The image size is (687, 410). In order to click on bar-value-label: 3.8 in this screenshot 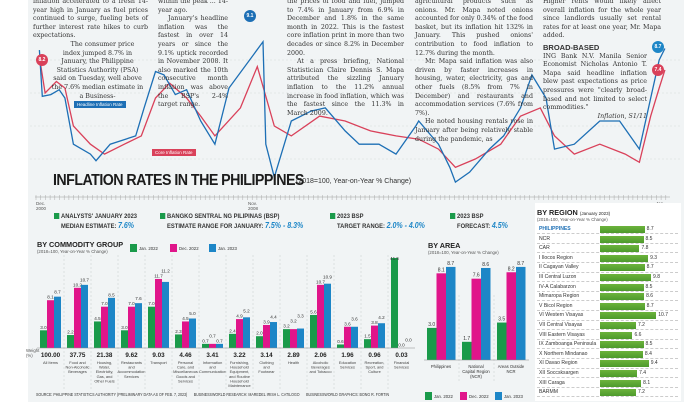, I will do `click(374, 322)`.